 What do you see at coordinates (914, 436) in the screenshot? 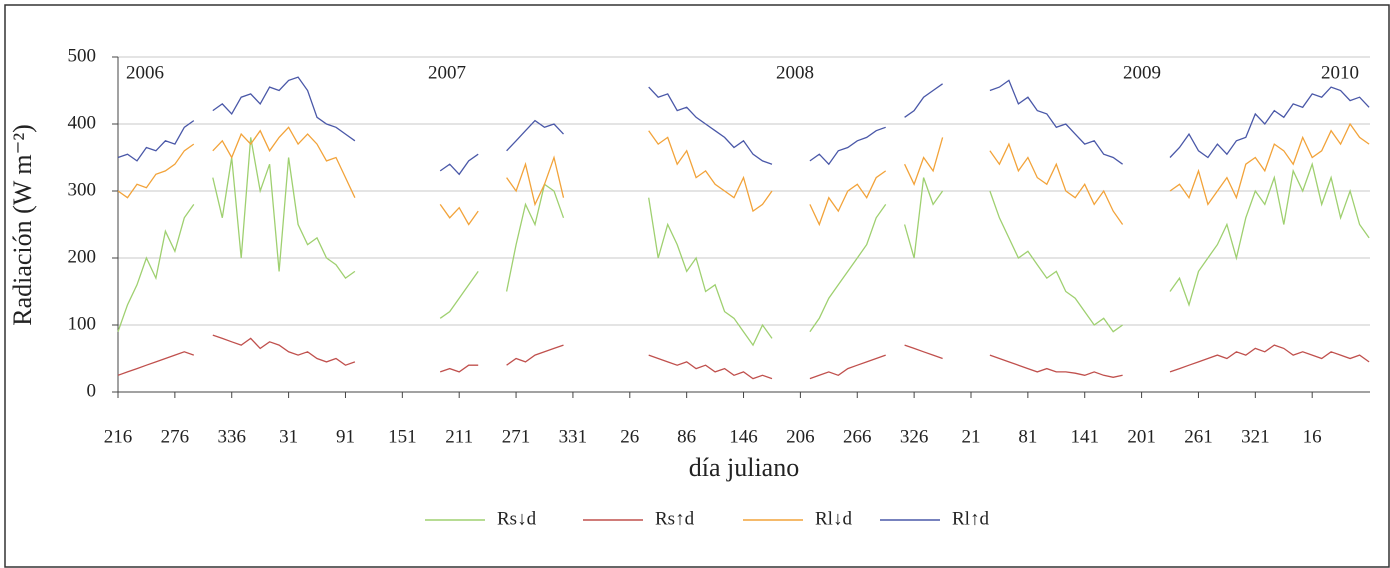
I see `x-tick-label: 326` at bounding box center [914, 436].